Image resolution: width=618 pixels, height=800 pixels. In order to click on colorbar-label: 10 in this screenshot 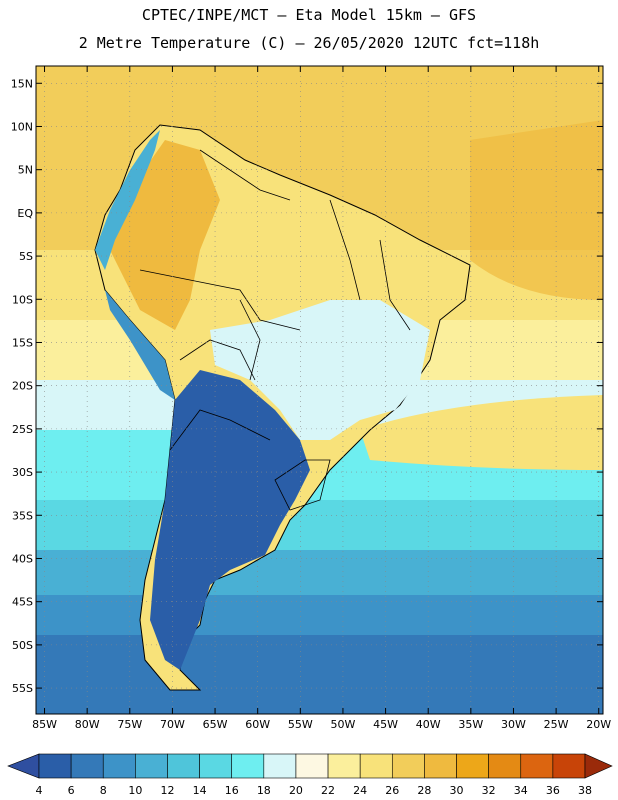, I will do `click(135, 790)`.